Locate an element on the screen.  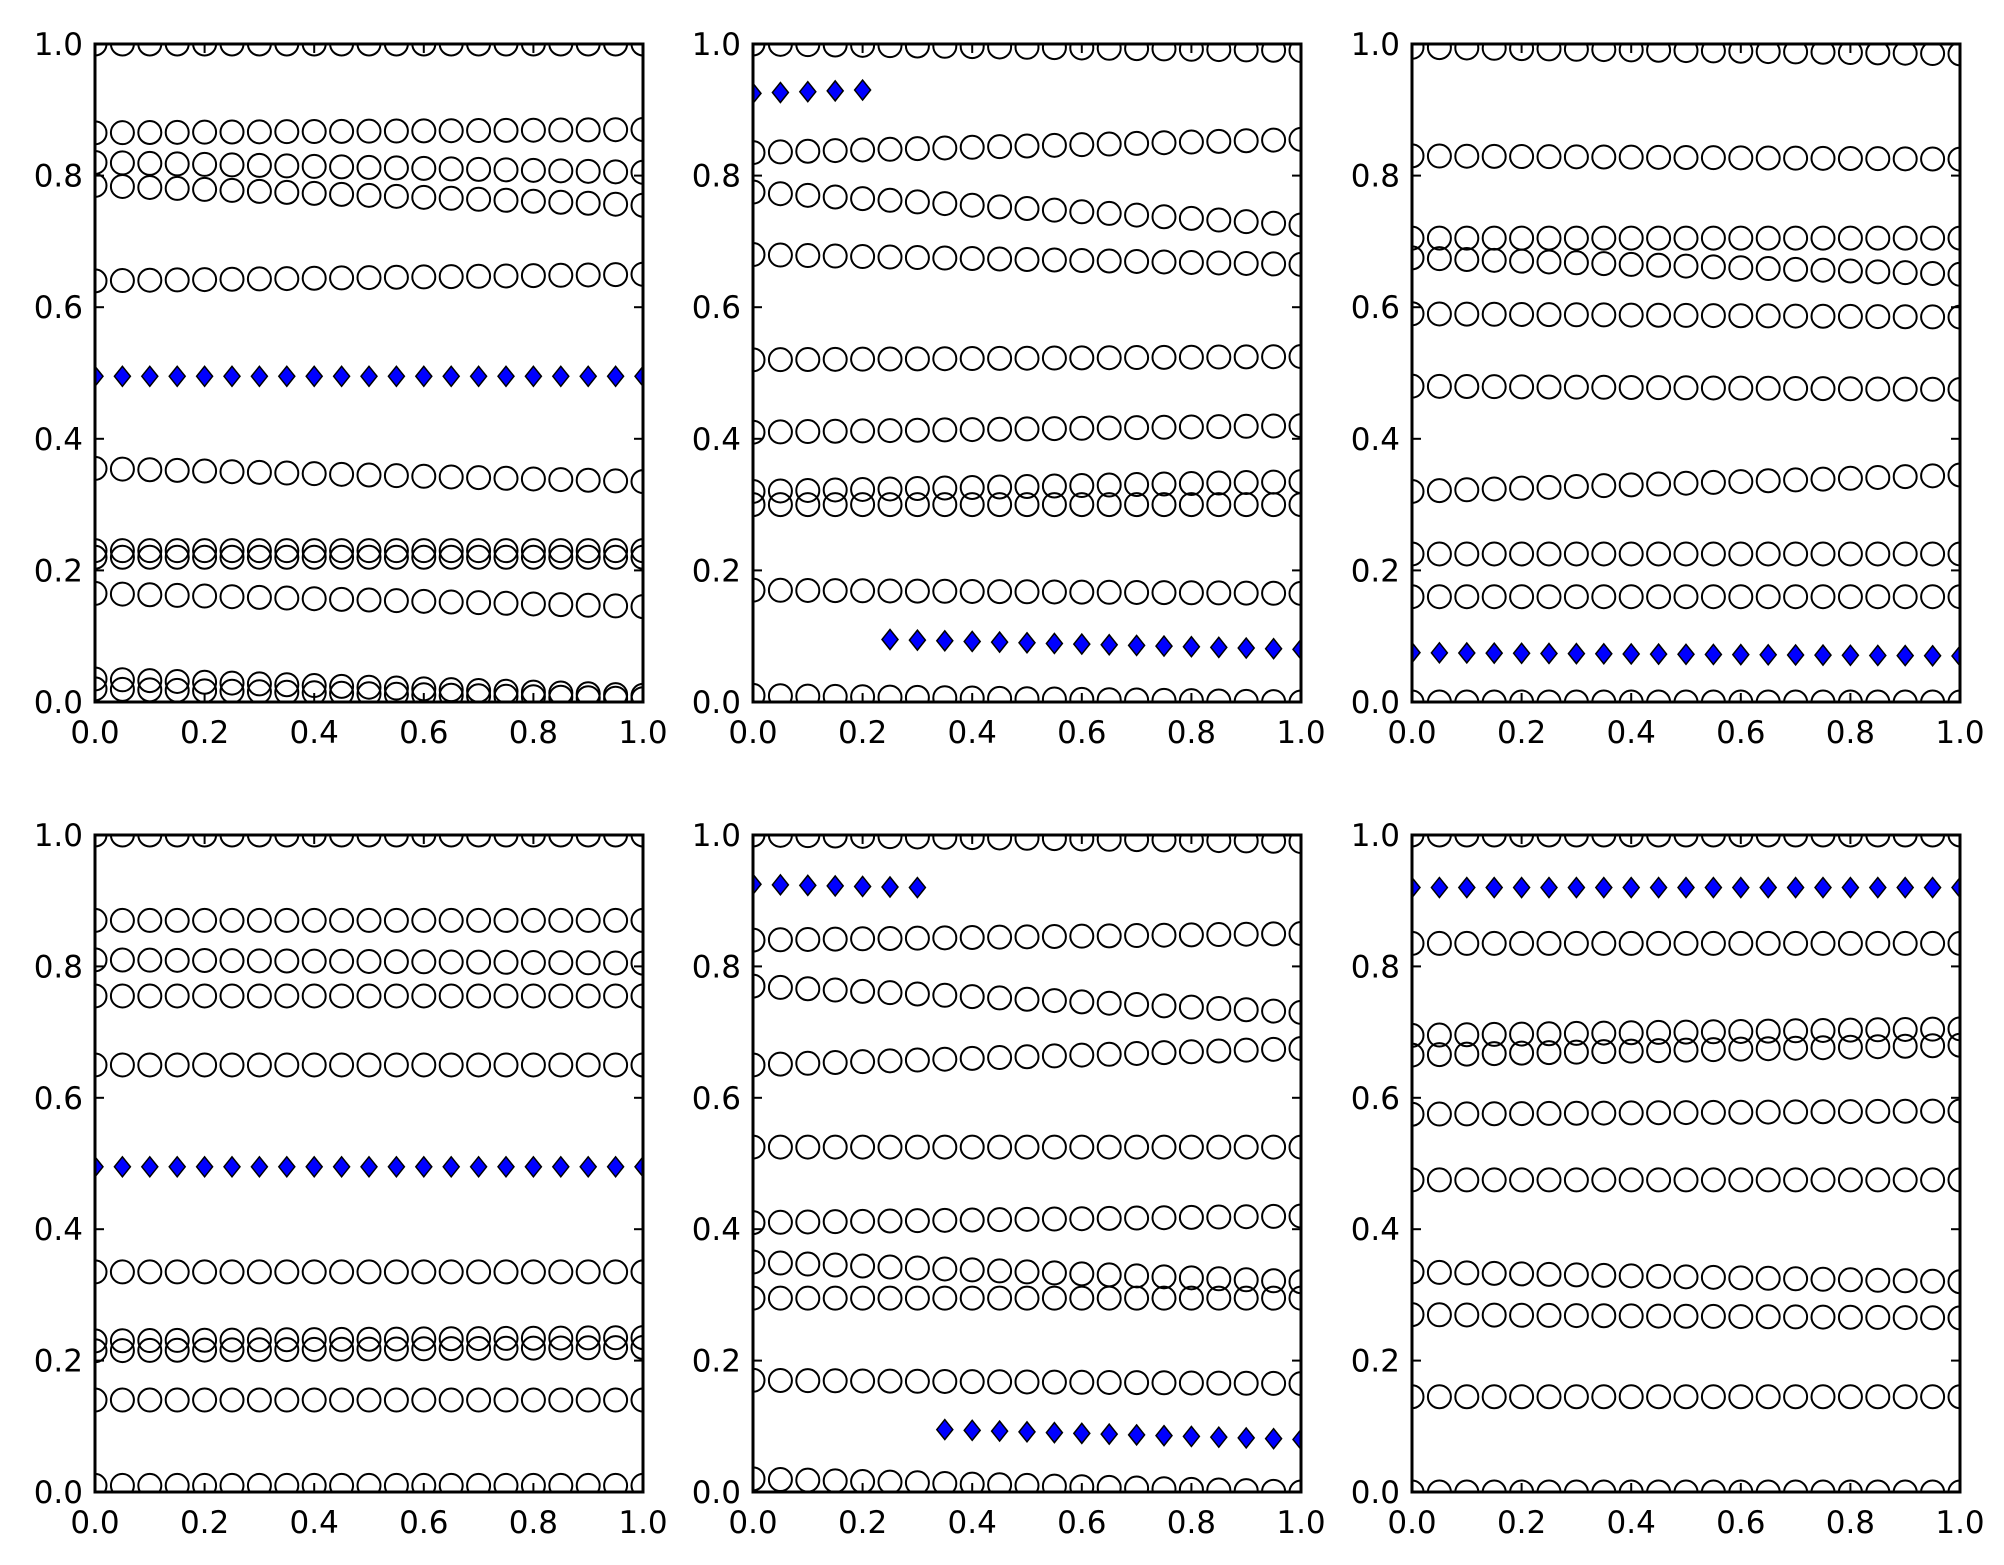
plot-area is located at coordinates (1027, 1163).